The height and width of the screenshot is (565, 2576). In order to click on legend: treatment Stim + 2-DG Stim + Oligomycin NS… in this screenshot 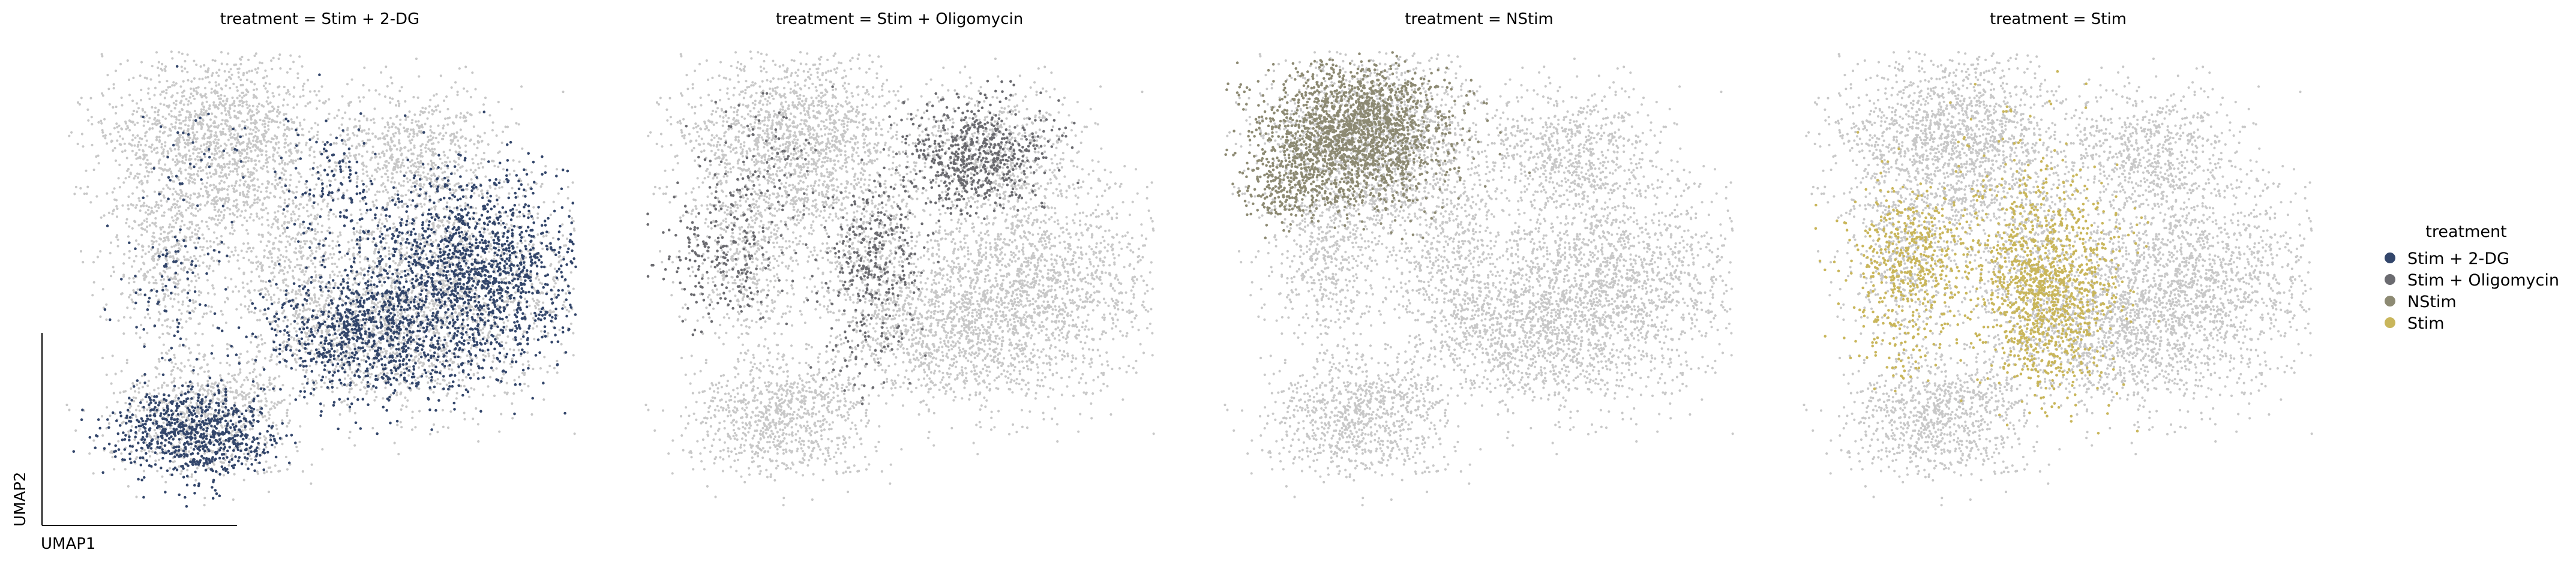, I will do `click(2472, 278)`.